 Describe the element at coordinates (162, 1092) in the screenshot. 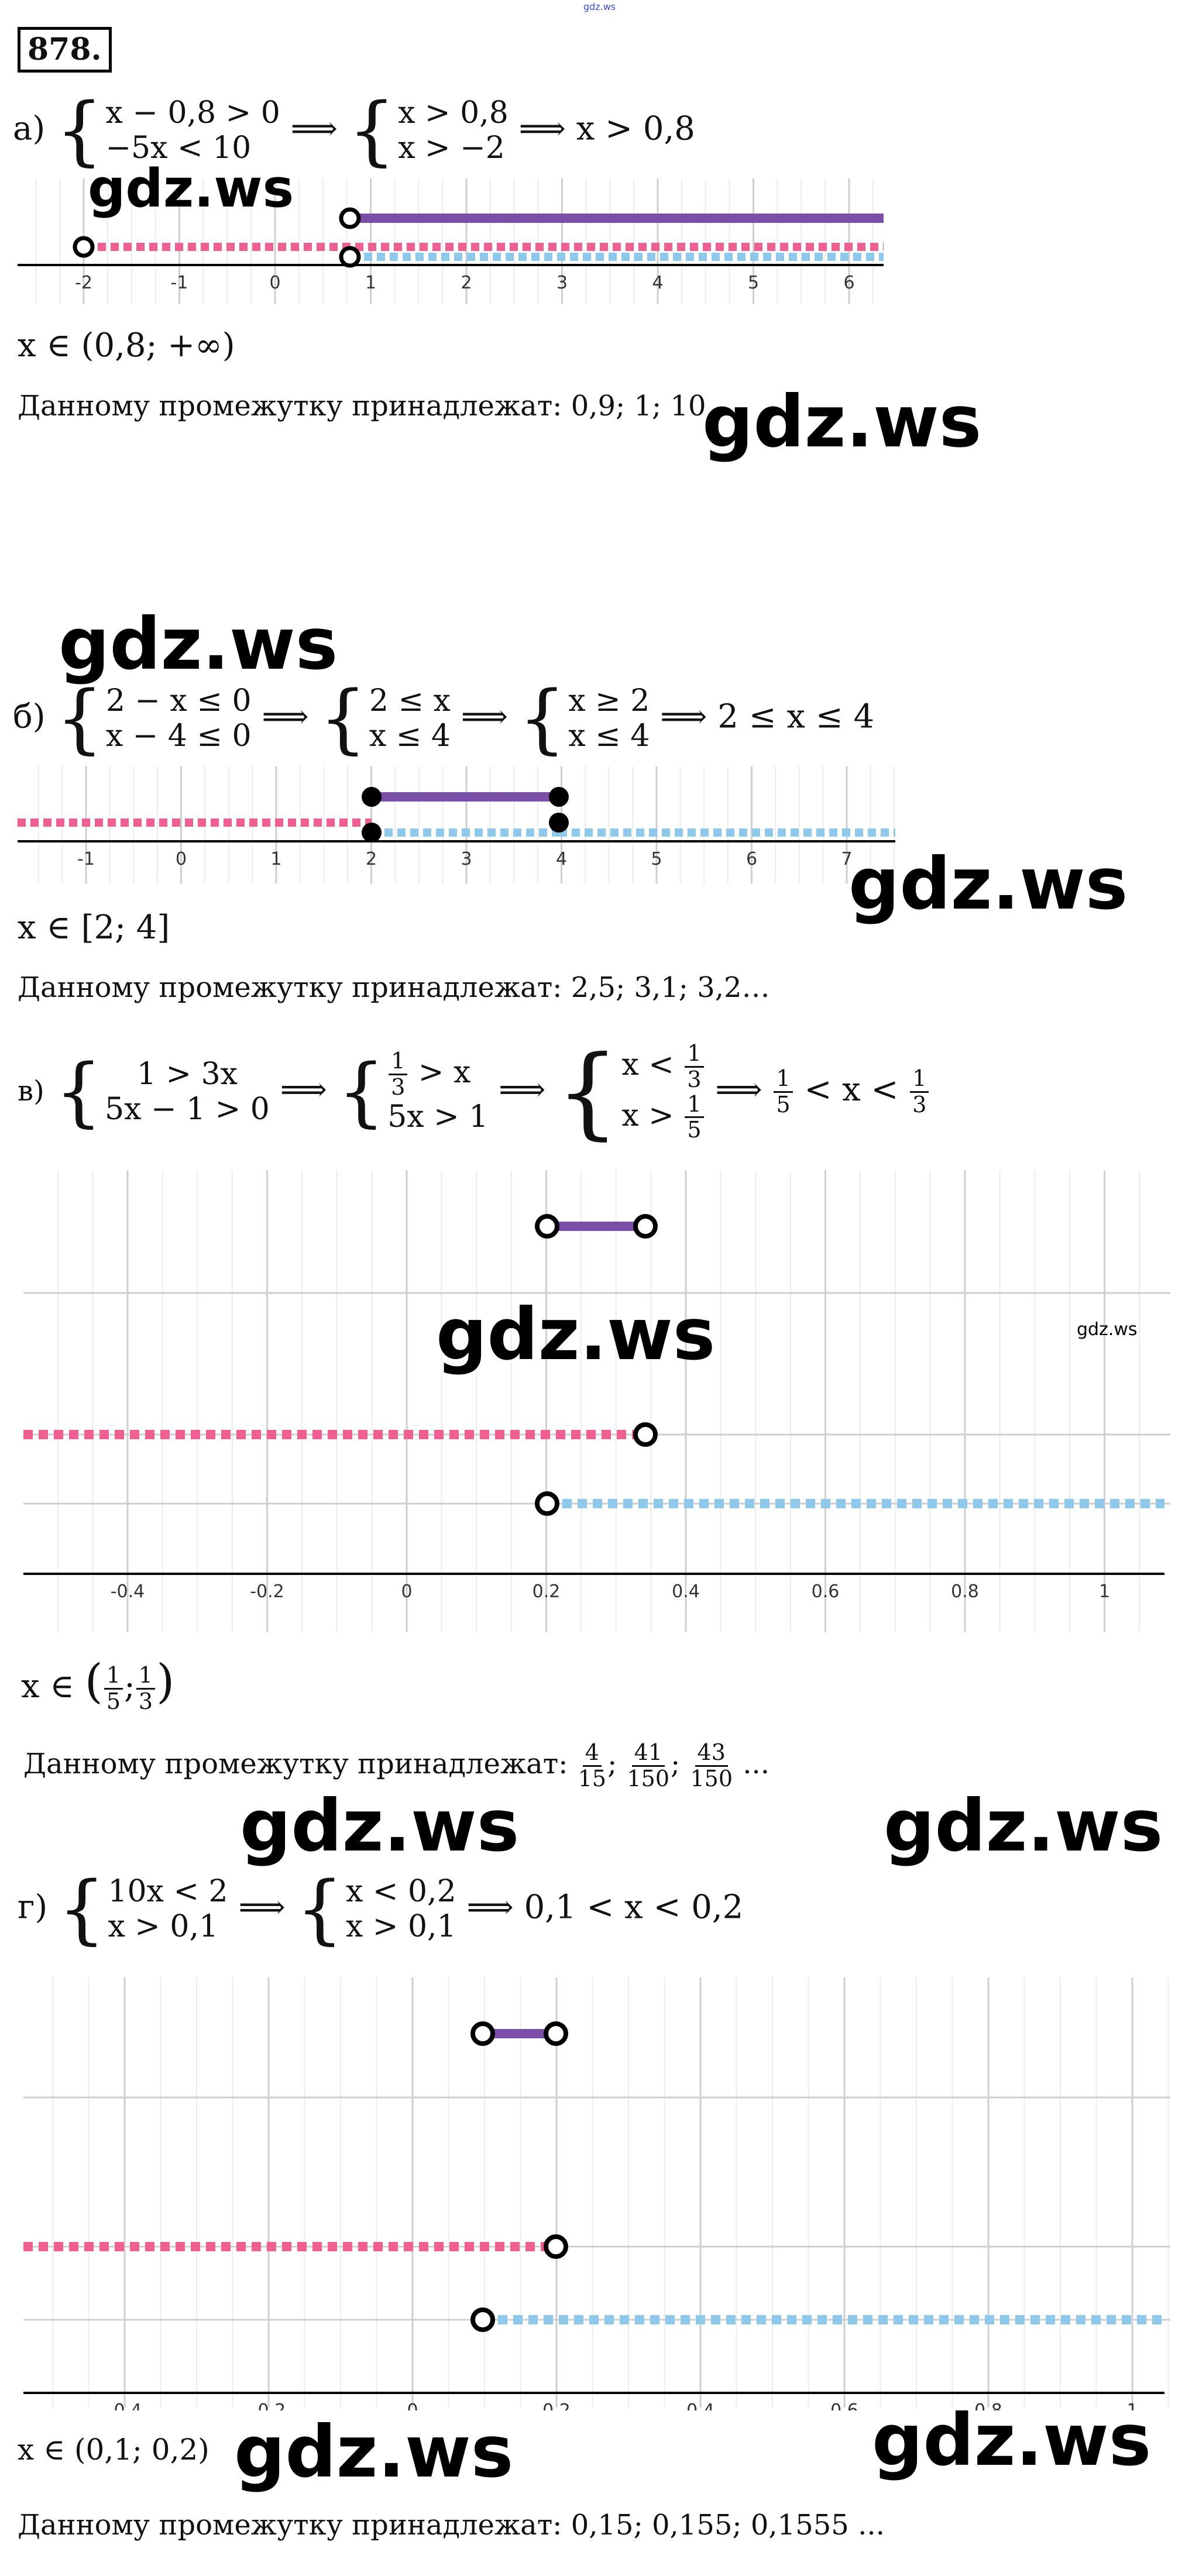

I see `part-c-system-1: {1 > 3x 5x − 1 > 0` at that location.